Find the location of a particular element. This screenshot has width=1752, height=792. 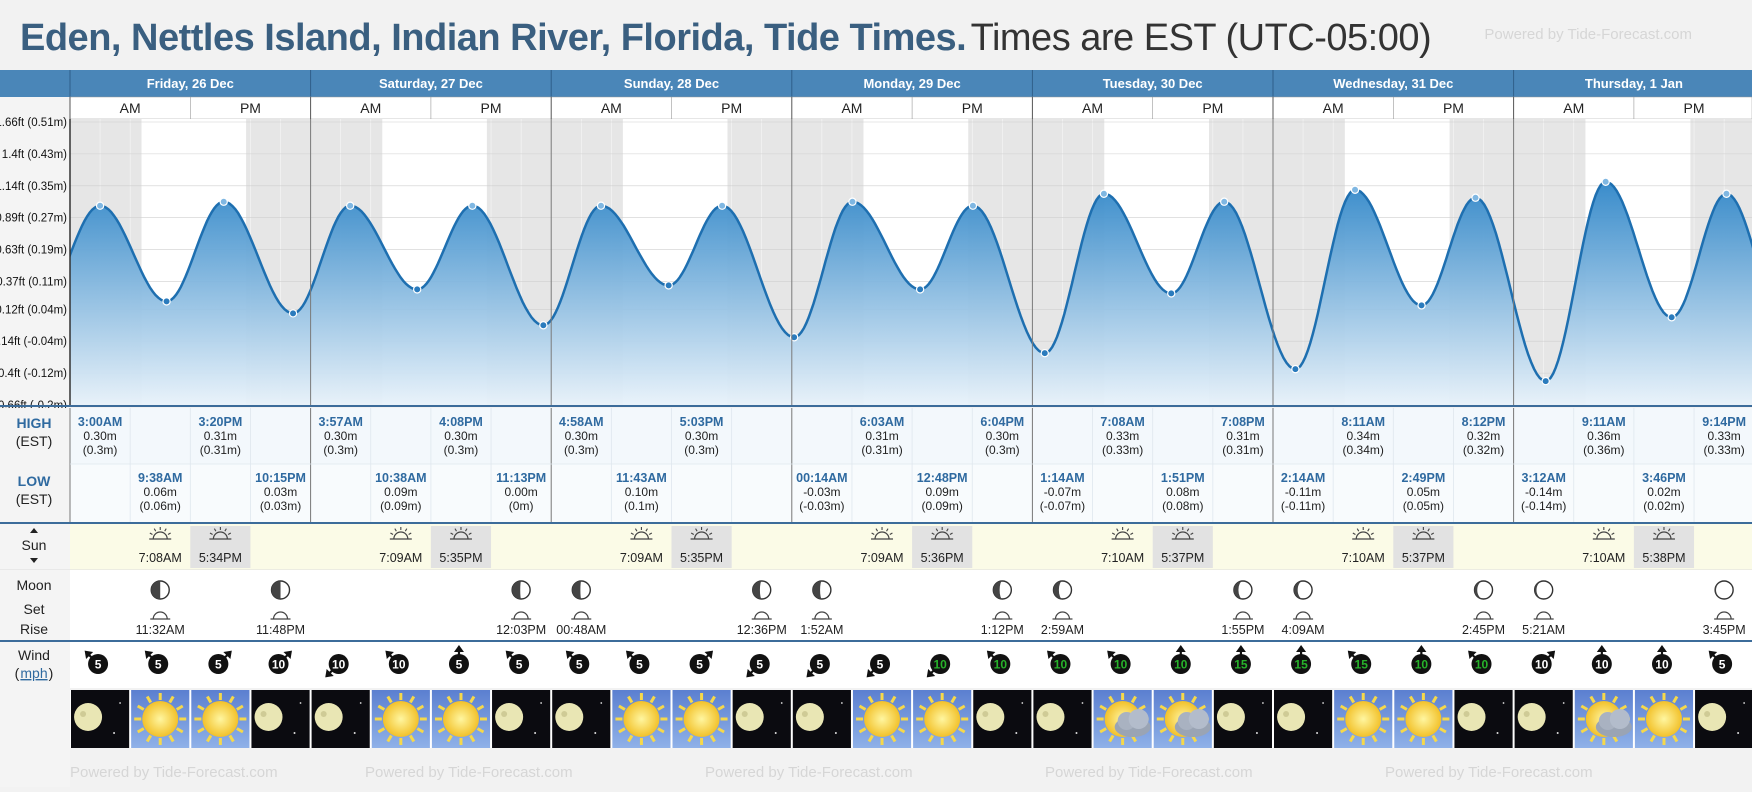

day-header-label: Wednesday, 31 Dec is located at coordinates (1393, 83).